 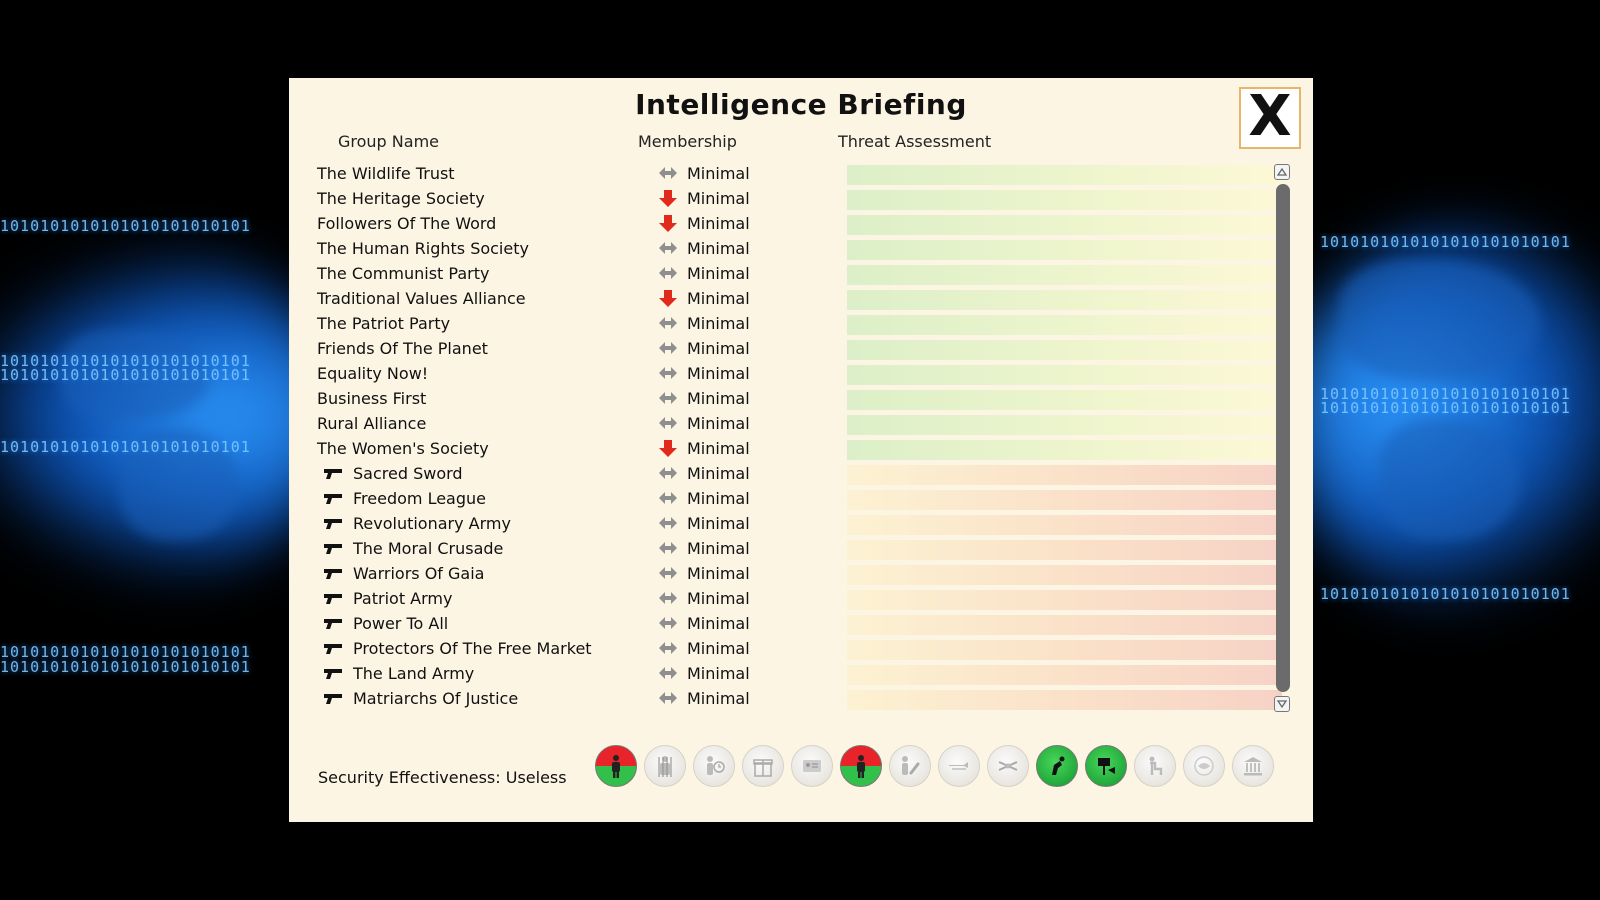 I want to click on group-row: Protectors Of The Free Market Minimal, so click(x=799, y=649).